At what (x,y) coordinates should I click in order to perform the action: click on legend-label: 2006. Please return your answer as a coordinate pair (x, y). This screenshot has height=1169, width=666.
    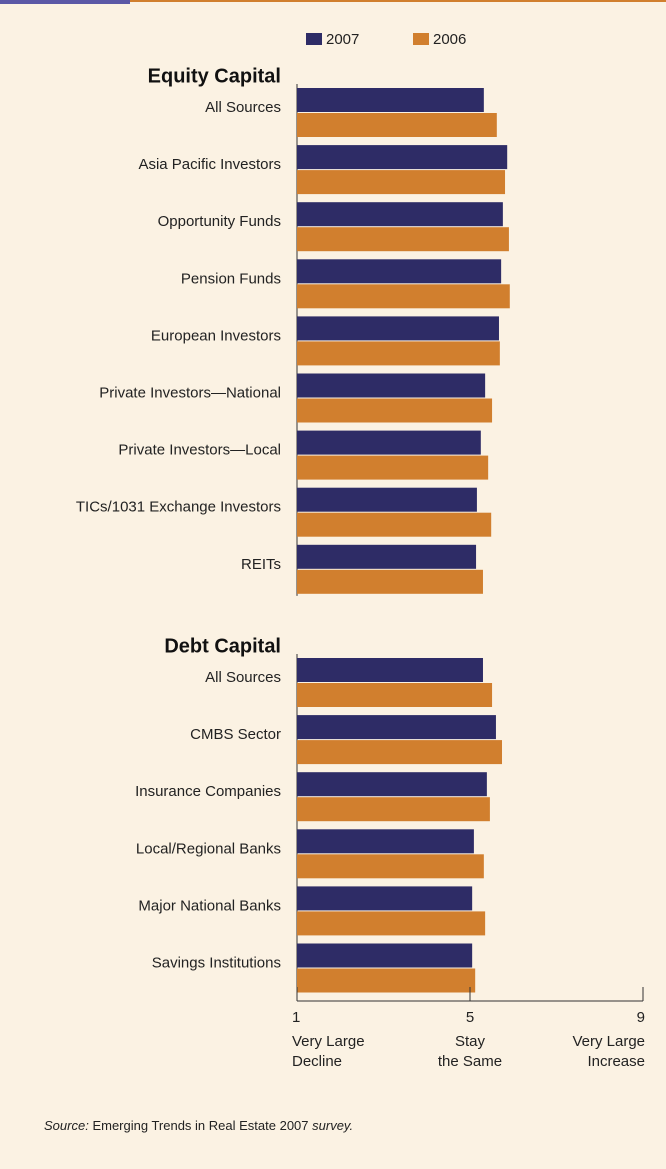
    Looking at the image, I should click on (449, 39).